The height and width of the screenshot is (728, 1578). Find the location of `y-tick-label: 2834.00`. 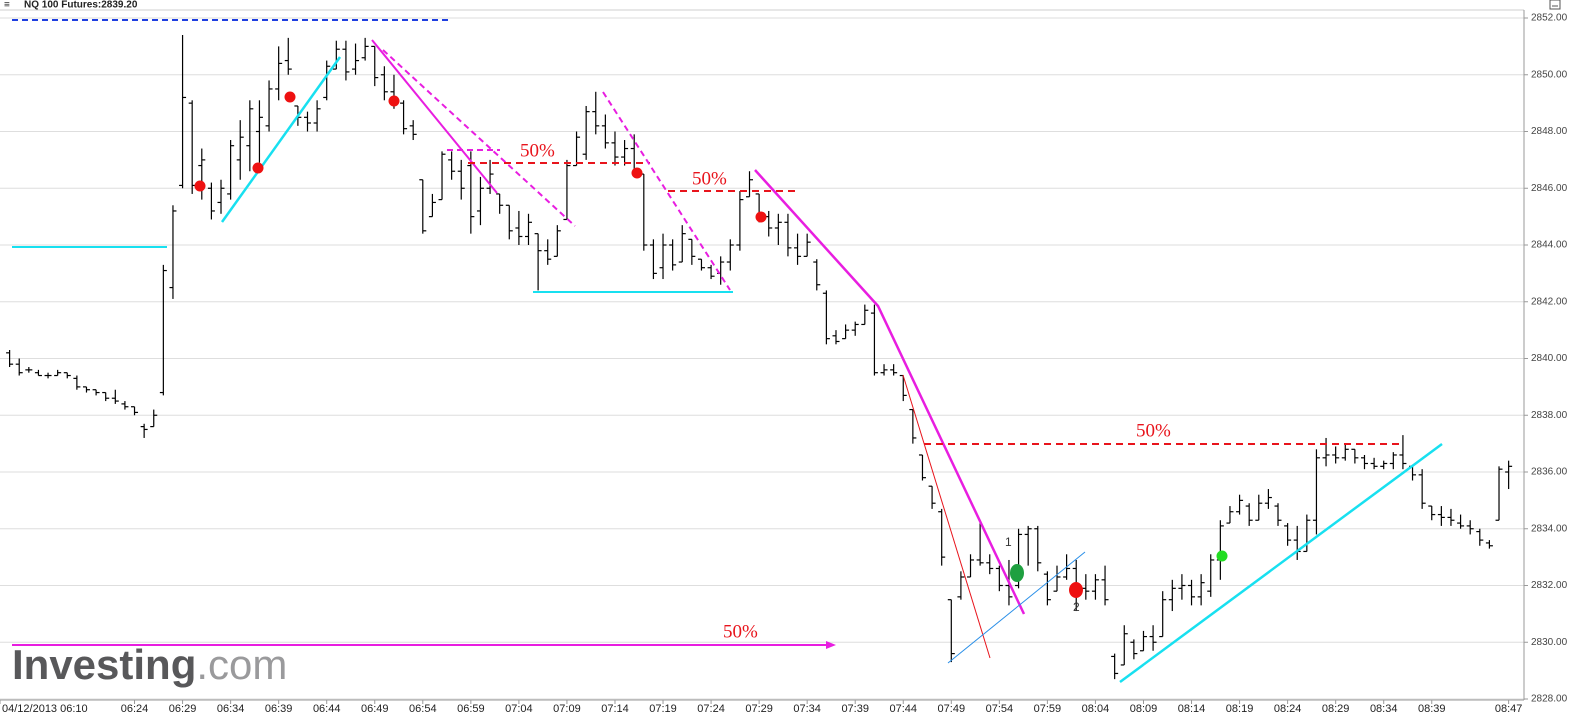

y-tick-label: 2834.00 is located at coordinates (1549, 528).